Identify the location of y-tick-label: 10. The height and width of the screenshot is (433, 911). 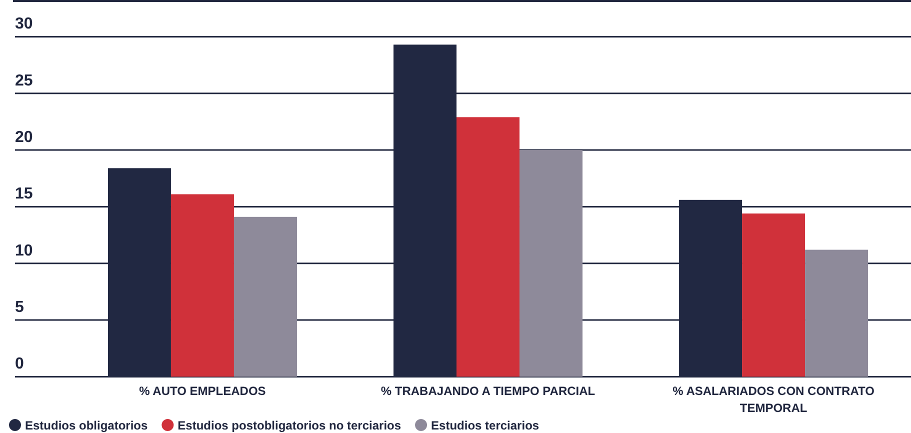
(24, 251).